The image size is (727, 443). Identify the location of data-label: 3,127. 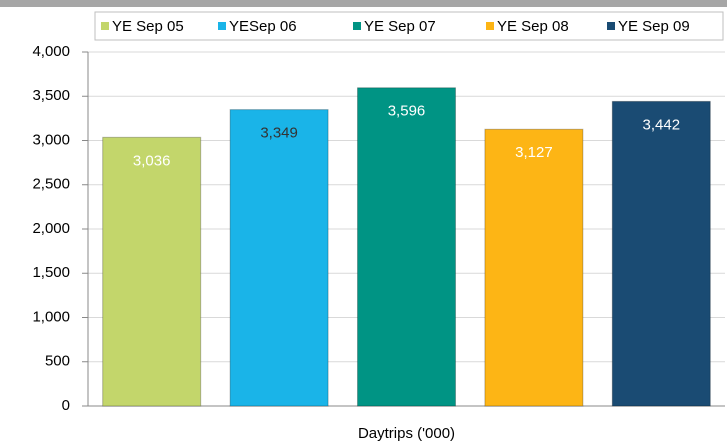
(534, 152).